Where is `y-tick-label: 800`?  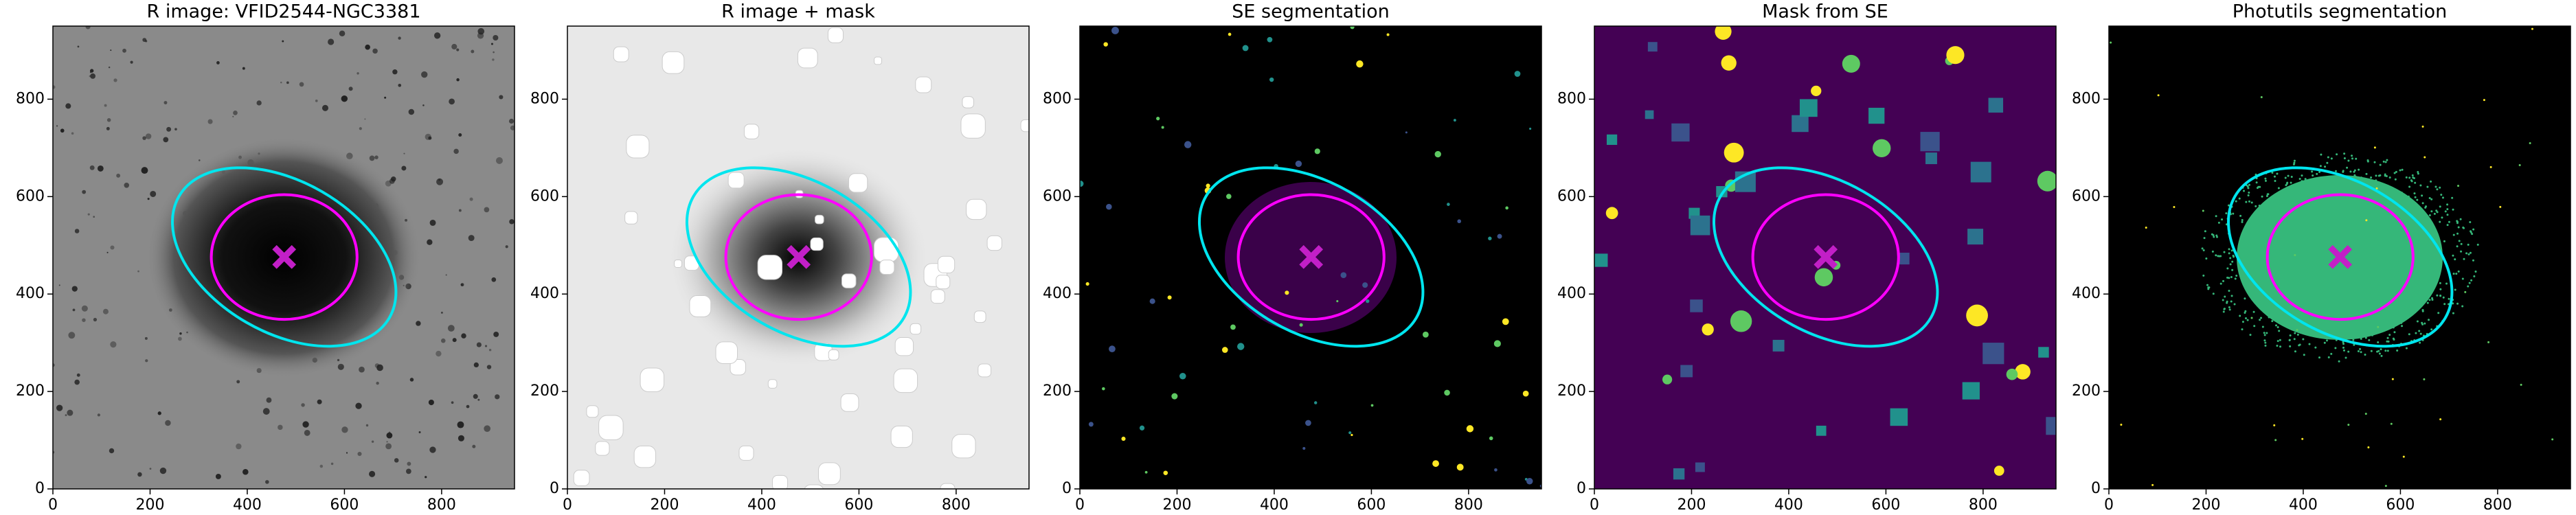
y-tick-label: 800 is located at coordinates (2086, 99).